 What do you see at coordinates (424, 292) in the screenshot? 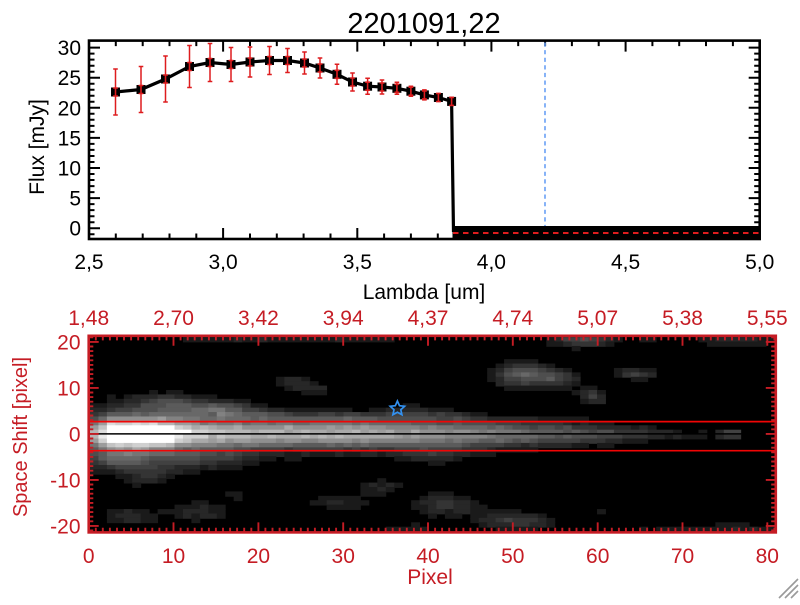
I see `svg-text: Lambda [um]` at bounding box center [424, 292].